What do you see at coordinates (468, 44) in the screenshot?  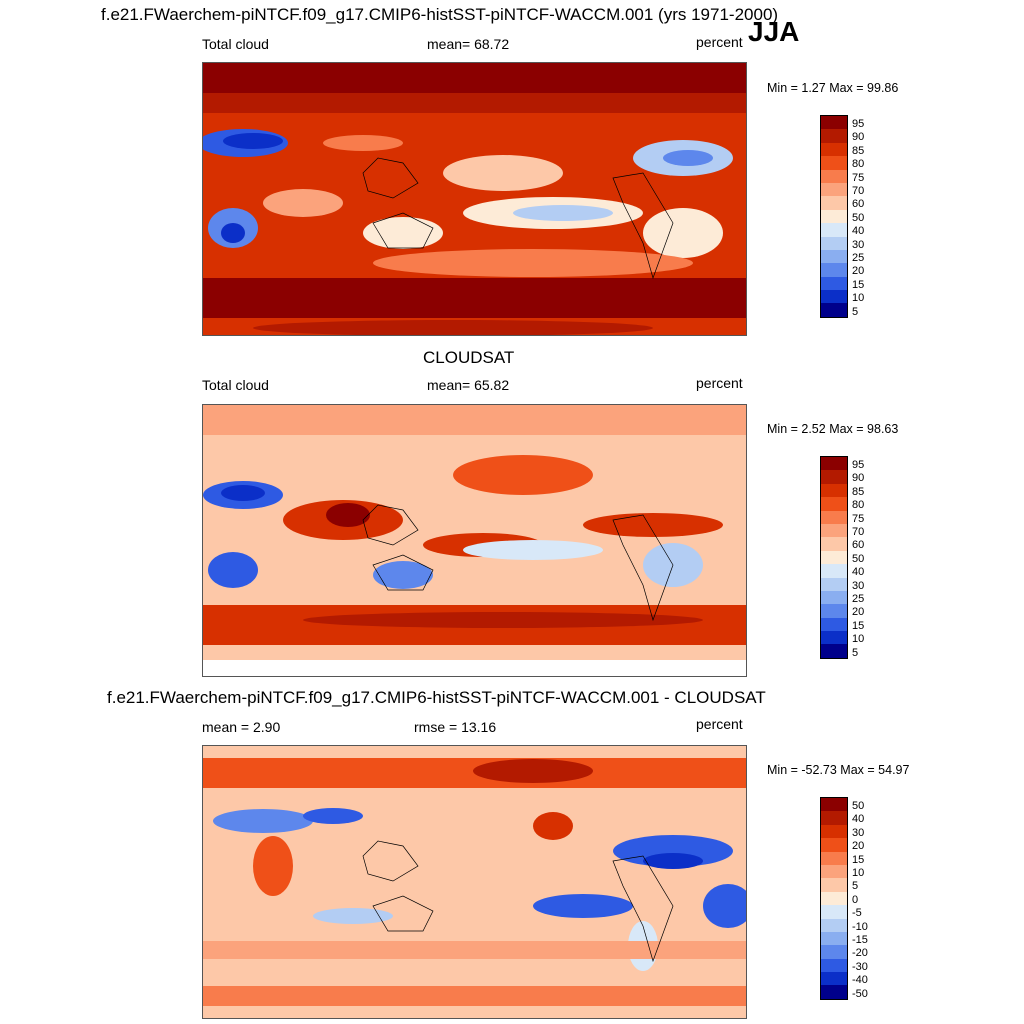 I see `panel1-mean-label: mean= 68.72` at bounding box center [468, 44].